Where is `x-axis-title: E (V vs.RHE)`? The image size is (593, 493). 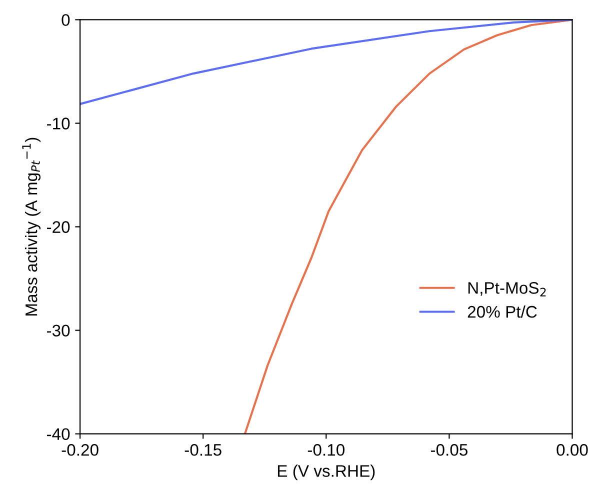
x-axis-title: E (V vs.RHE) is located at coordinates (326, 472).